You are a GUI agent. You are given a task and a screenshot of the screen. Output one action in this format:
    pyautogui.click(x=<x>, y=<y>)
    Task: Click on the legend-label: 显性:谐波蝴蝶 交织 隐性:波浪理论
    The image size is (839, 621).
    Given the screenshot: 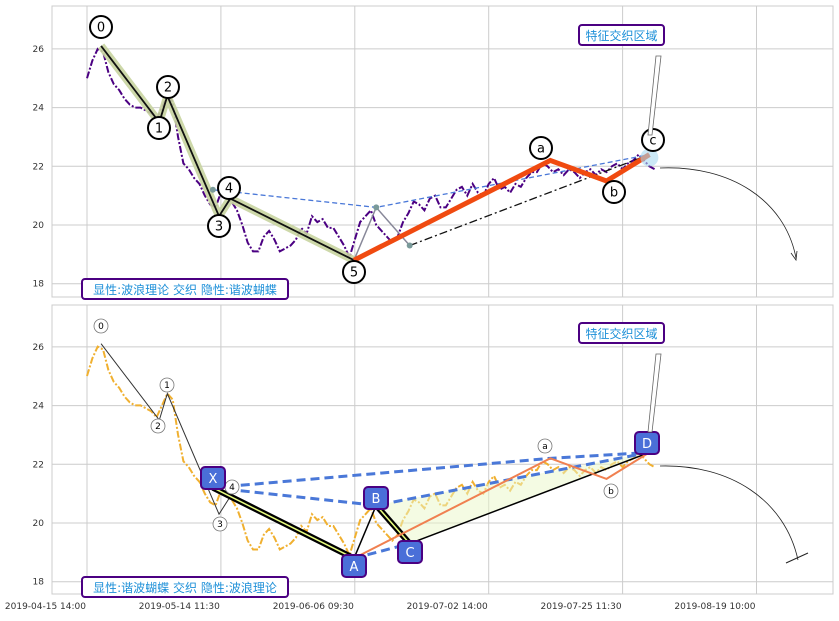 What is the action you would take?
    pyautogui.click(x=185, y=587)
    